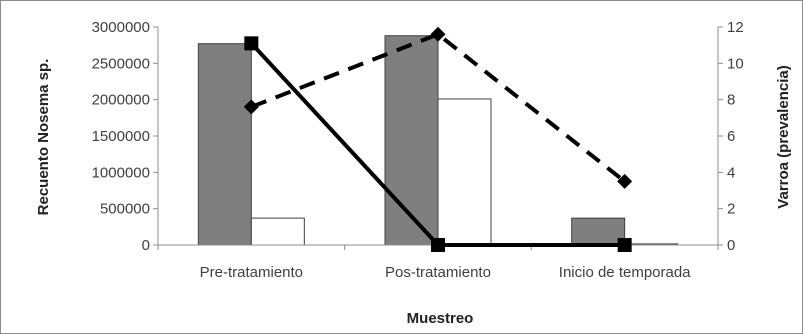  Describe the element at coordinates (731, 136) in the screenshot. I see `y-tick-label-right-4: 6` at that location.